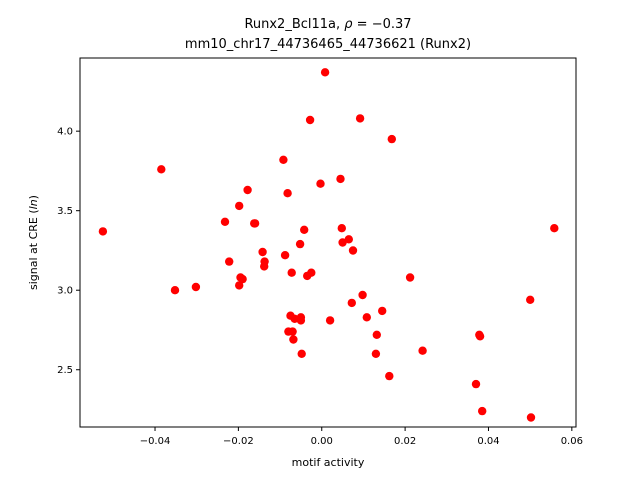 Image resolution: width=640 pixels, height=480 pixels. What do you see at coordinates (155, 441) in the screenshot?
I see `x-tick-label-0: −0.04` at bounding box center [155, 441].